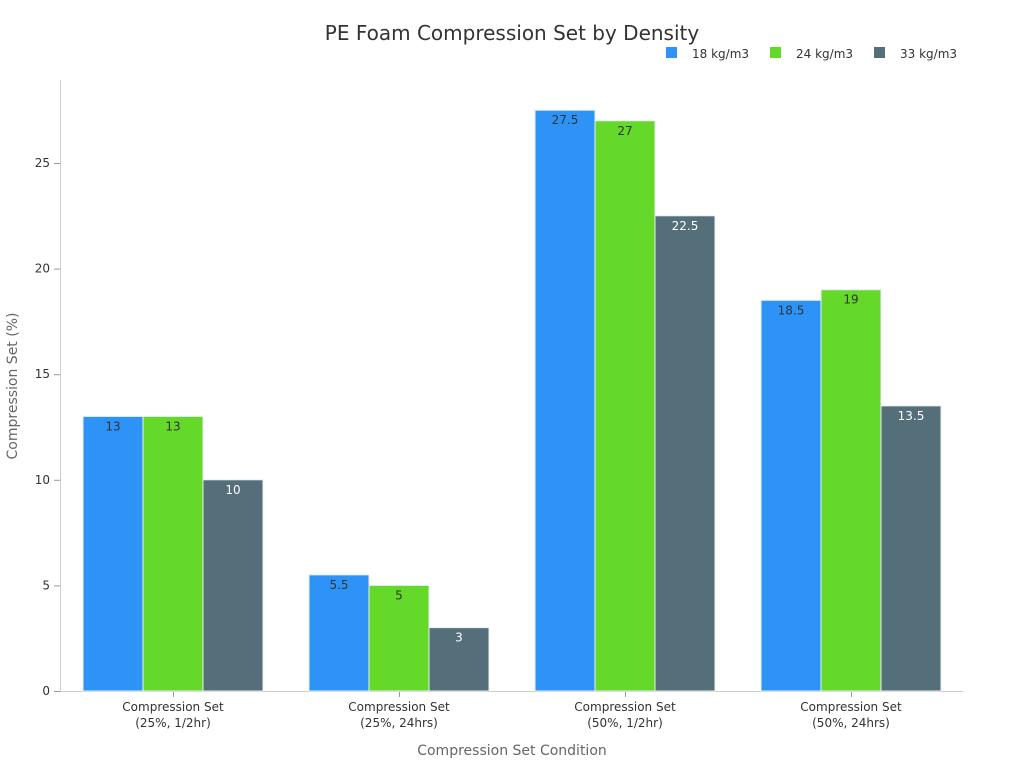 The image size is (1024, 772). I want to click on x-tick-label: (25%, 24hrs), so click(399, 723).